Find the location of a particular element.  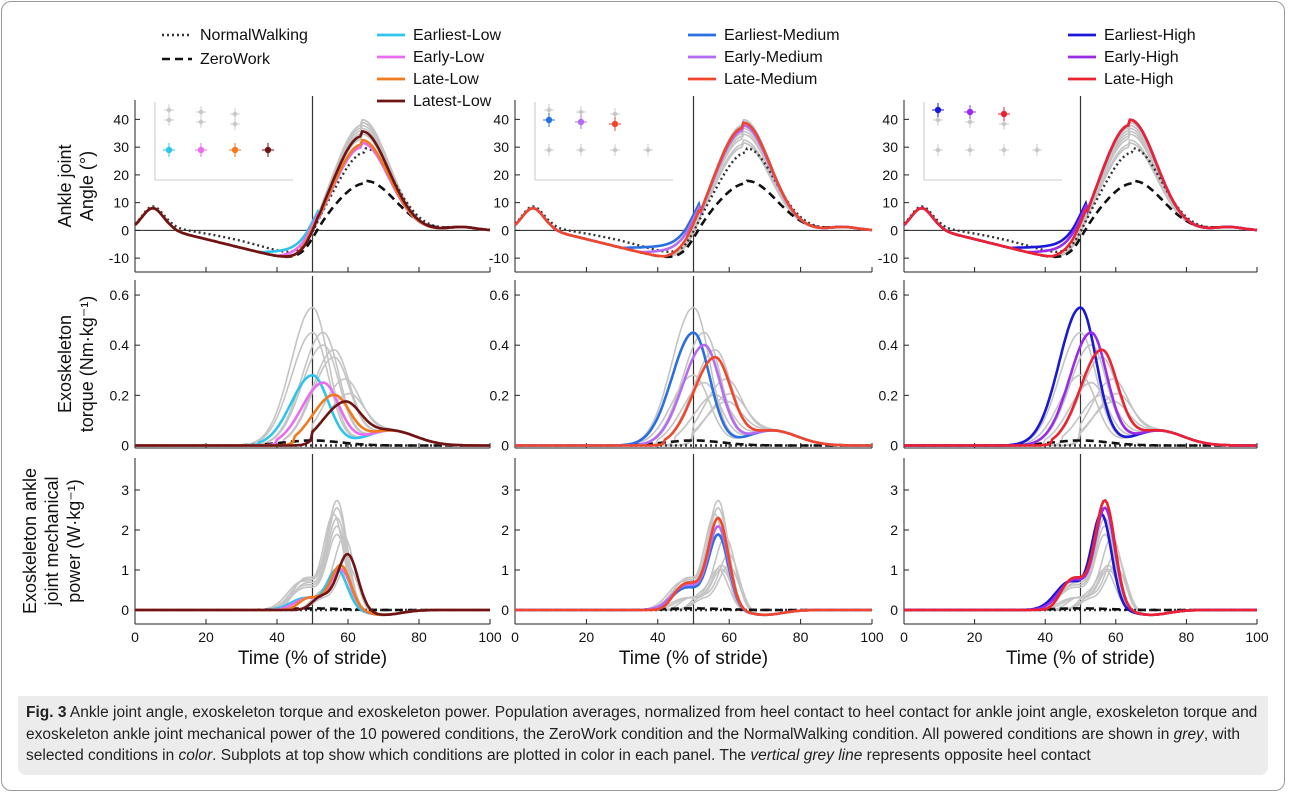

inset-marker-early-low is located at coordinates (201, 150).